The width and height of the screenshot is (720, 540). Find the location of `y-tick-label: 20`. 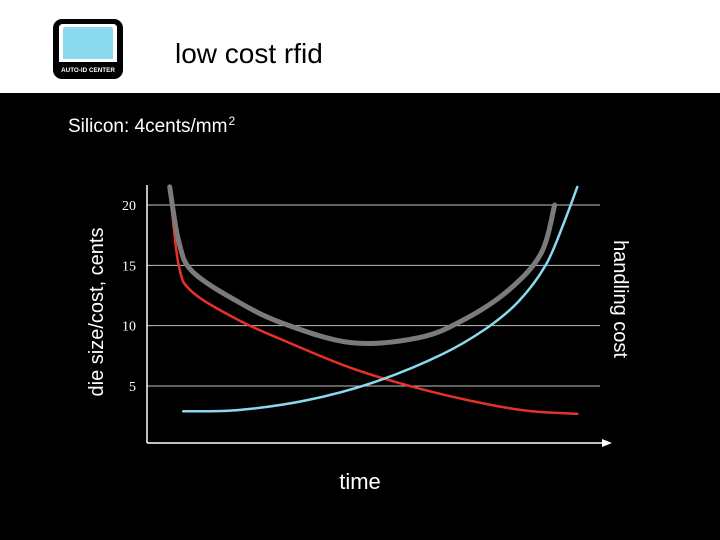

y-tick-label: 20 is located at coordinates (129, 206).